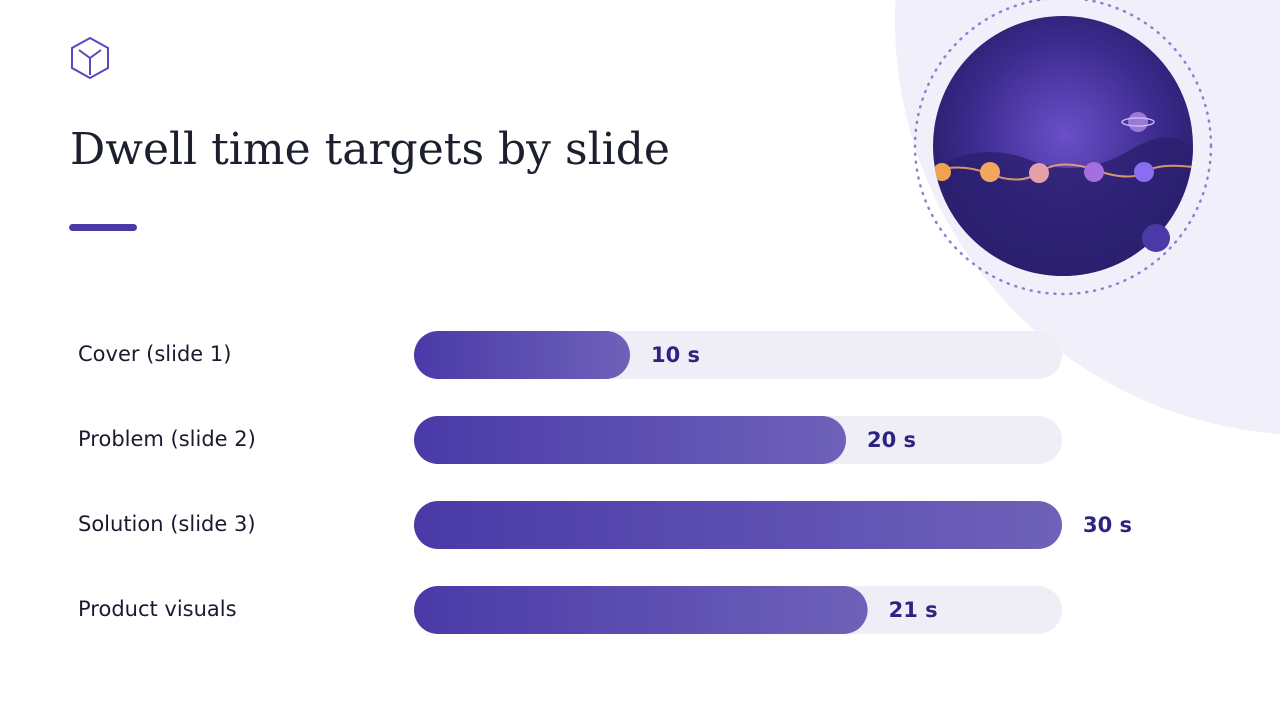  What do you see at coordinates (1063, 148) in the screenshot?
I see `dotted-ring` at bounding box center [1063, 148].